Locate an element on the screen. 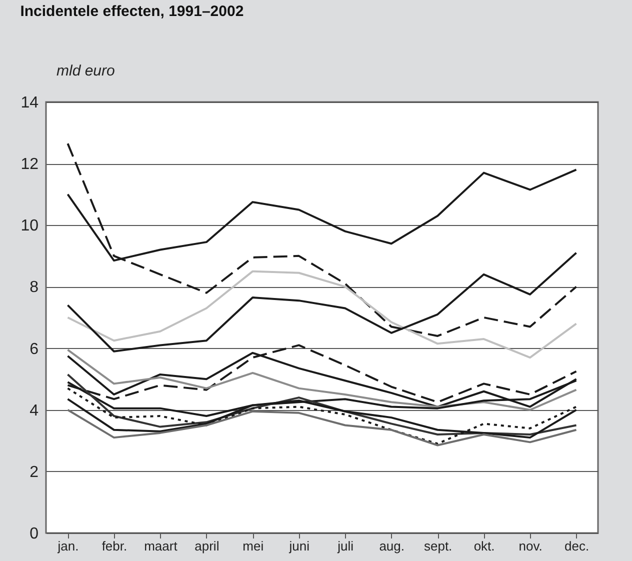 The image size is (632, 561). x-tick-label: okt. is located at coordinates (484, 546).